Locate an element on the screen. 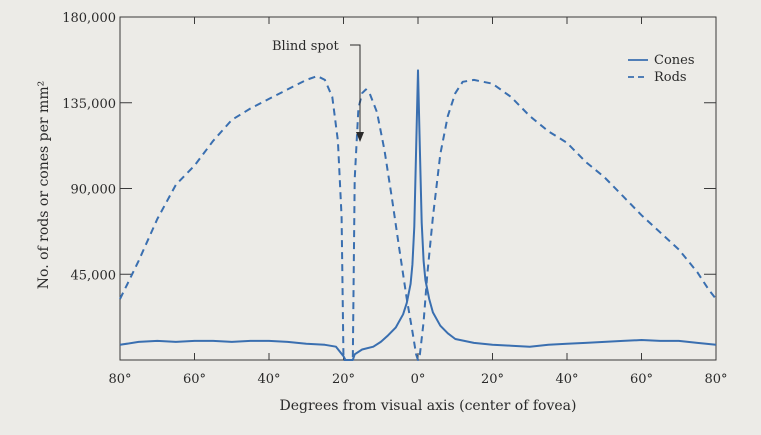  y-tick-label: 180,000 is located at coordinates (89, 18).